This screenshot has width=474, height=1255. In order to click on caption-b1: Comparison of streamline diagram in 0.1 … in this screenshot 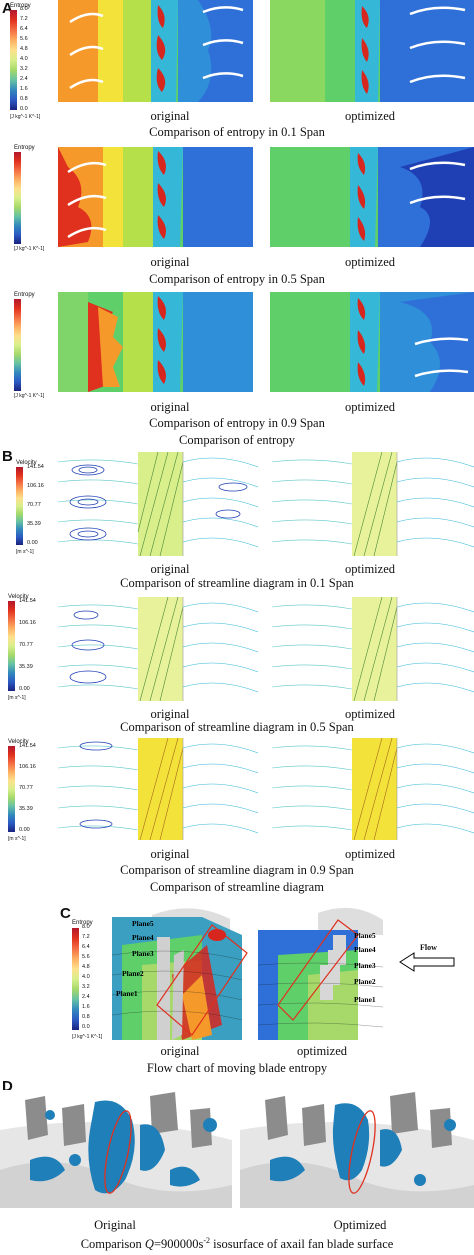, I will do `click(237, 583)`.